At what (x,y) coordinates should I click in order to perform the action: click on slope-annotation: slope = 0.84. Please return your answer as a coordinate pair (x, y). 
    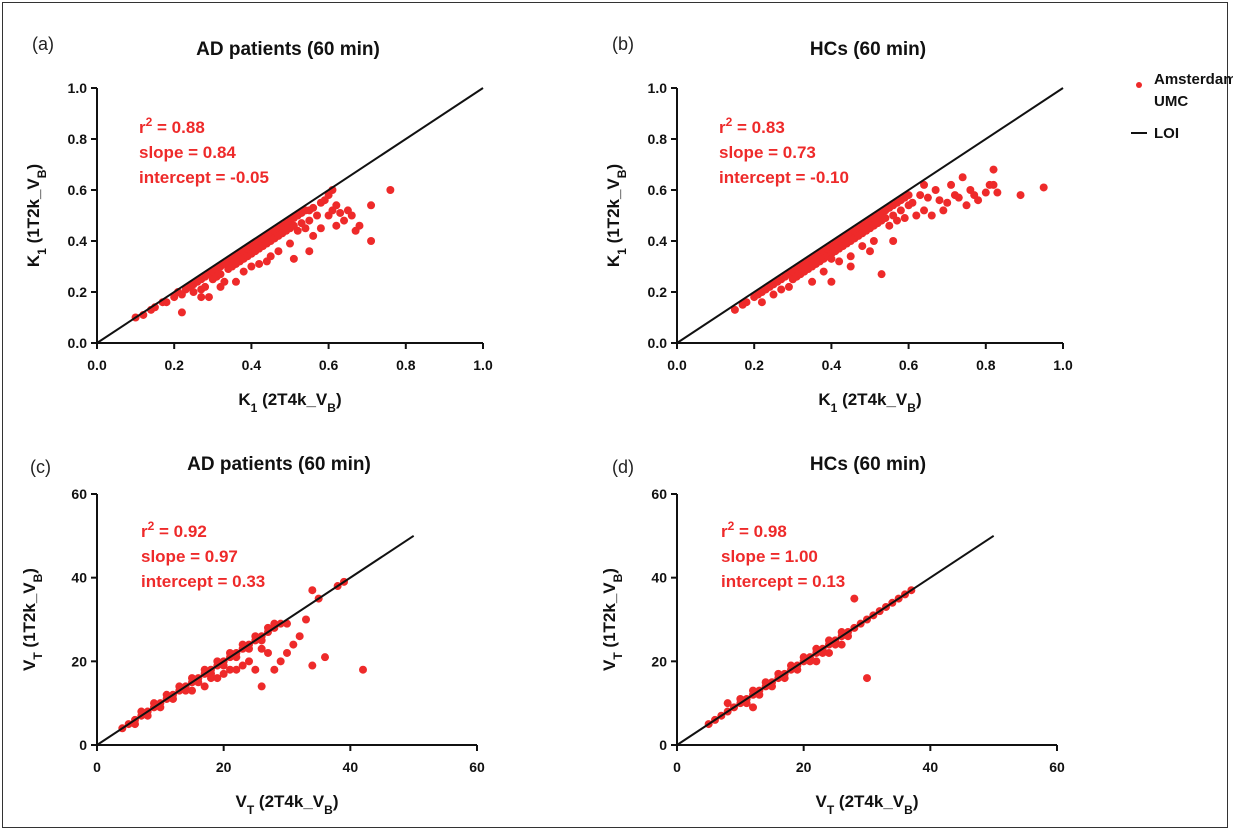
    Looking at the image, I should click on (187, 152).